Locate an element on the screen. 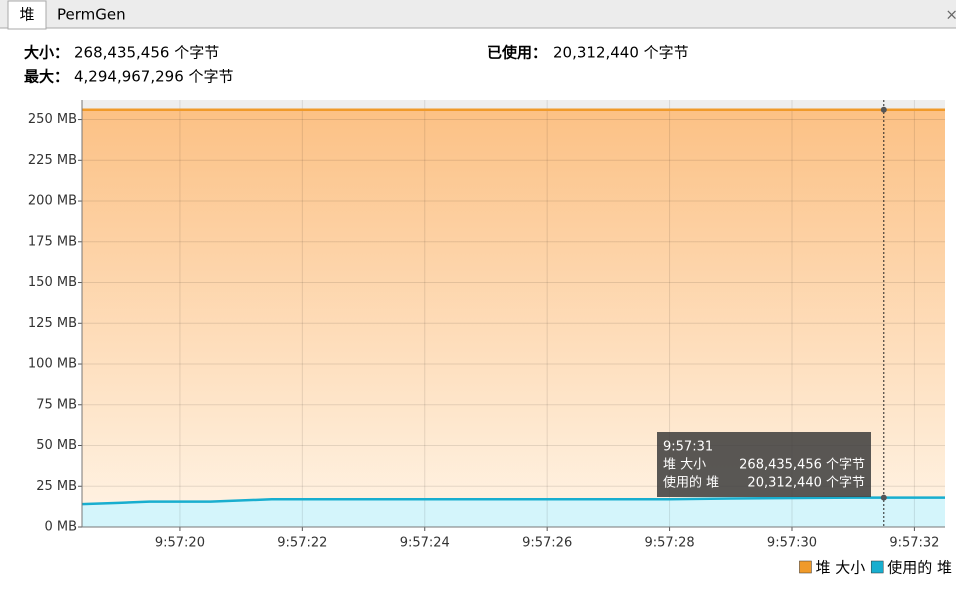  legend-label: 使用的 堆 is located at coordinates (919, 568).